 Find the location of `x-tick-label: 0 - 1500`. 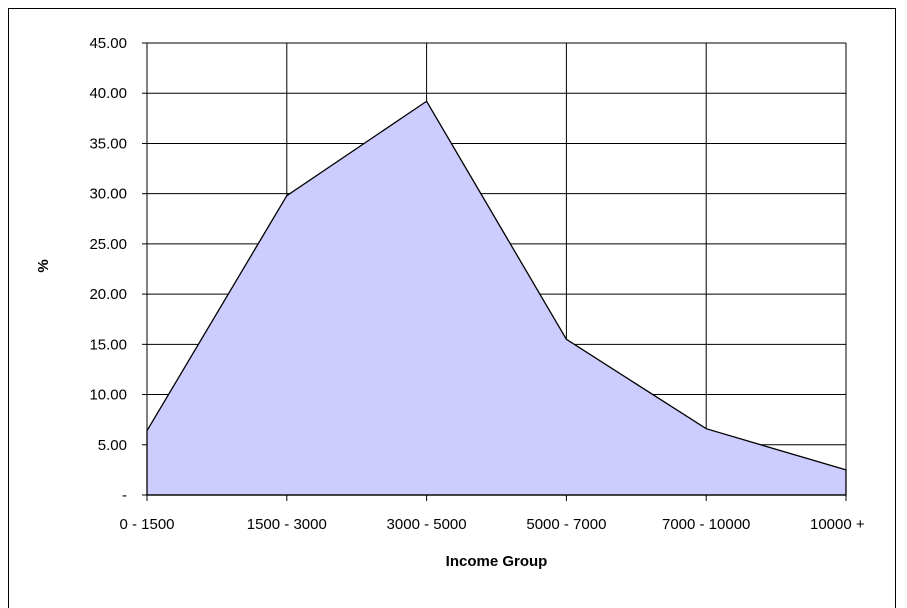

x-tick-label: 0 - 1500 is located at coordinates (146, 524).